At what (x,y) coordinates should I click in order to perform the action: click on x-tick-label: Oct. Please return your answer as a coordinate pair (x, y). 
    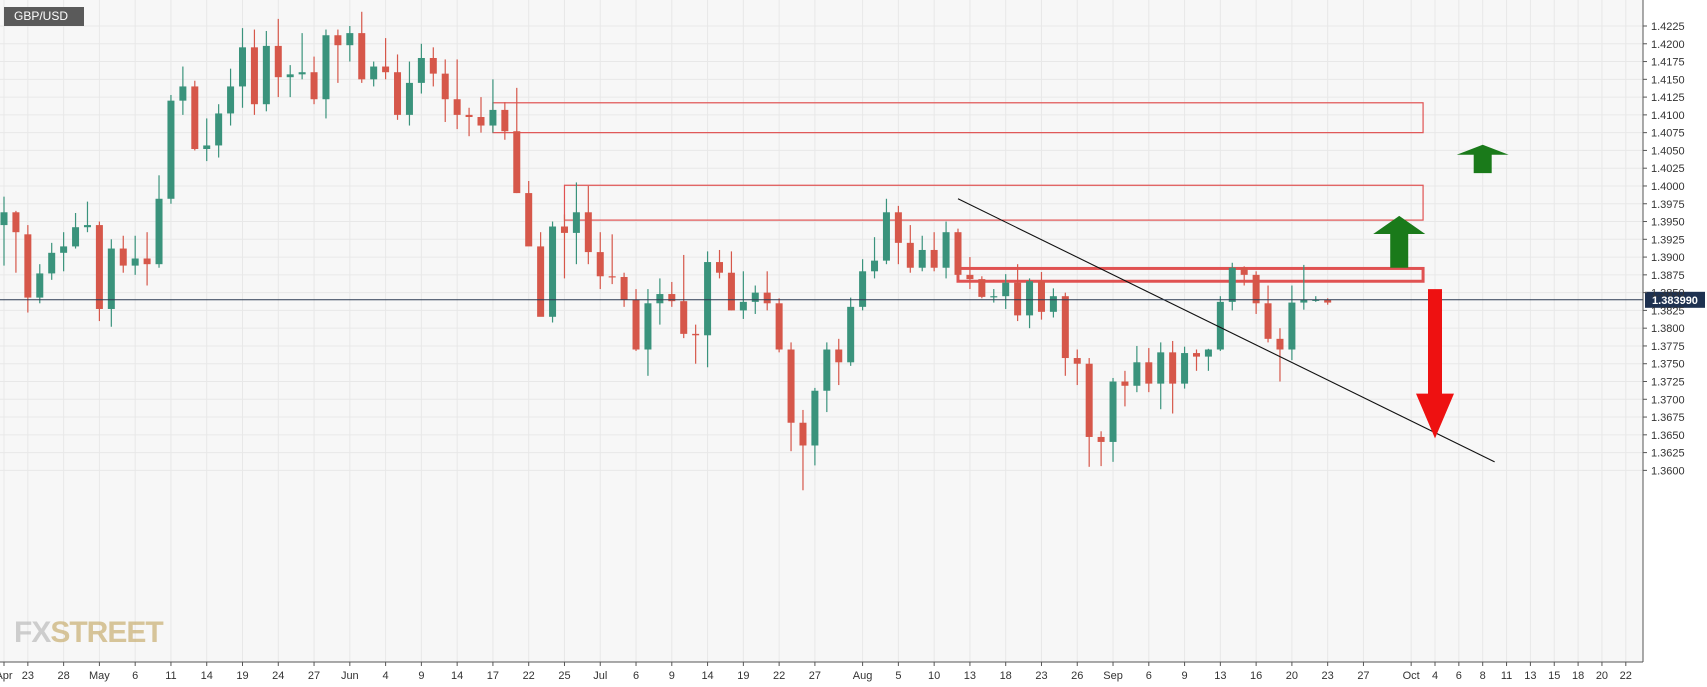
    Looking at the image, I should click on (1411, 676).